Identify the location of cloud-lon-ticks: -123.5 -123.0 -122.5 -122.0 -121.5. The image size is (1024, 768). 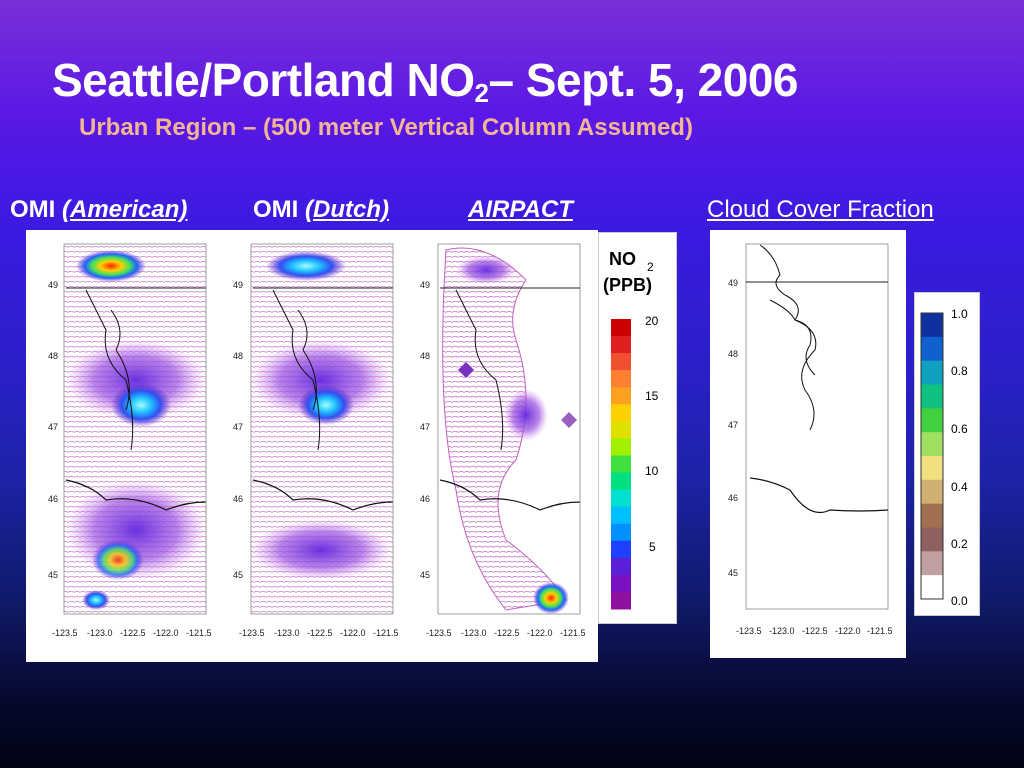
(814, 631).